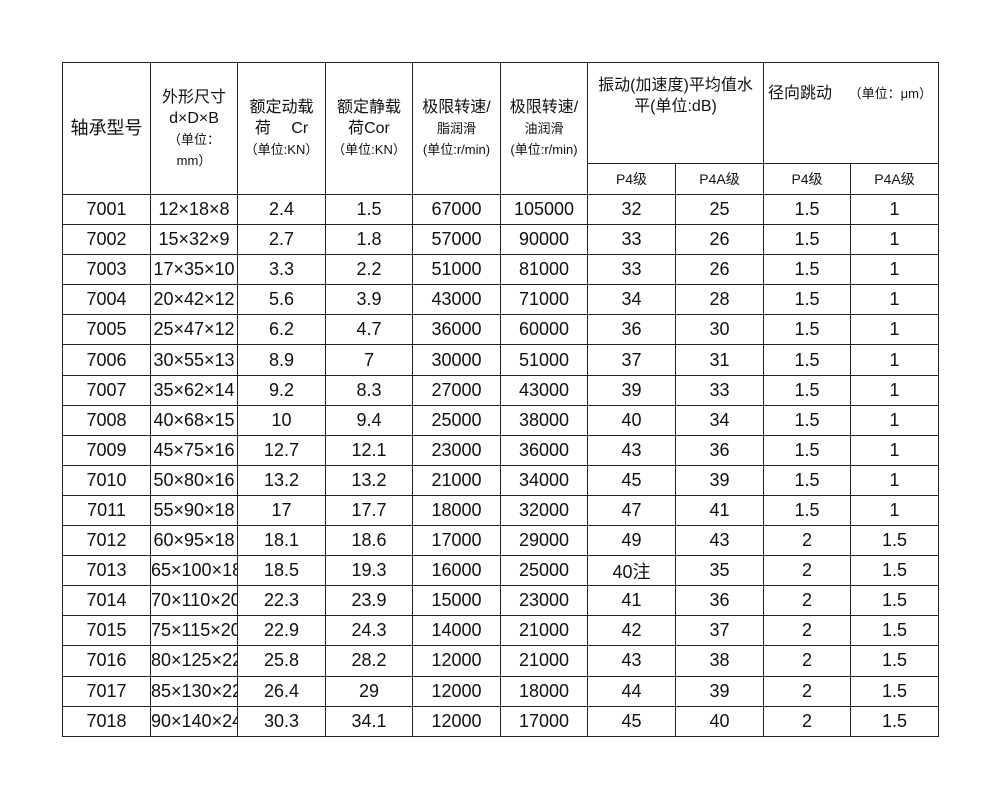 This screenshot has height=794, width=1000. I want to click on table-cell: 8.3, so click(369, 390).